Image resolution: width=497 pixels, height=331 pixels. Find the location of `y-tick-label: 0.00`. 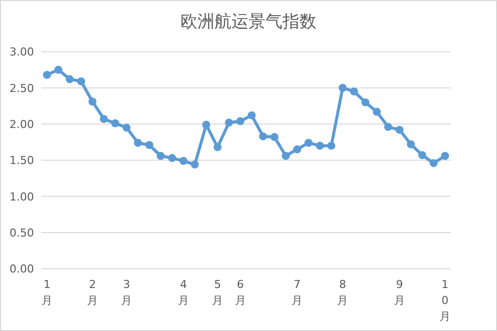

y-tick-label: 0.00 is located at coordinates (22, 269).